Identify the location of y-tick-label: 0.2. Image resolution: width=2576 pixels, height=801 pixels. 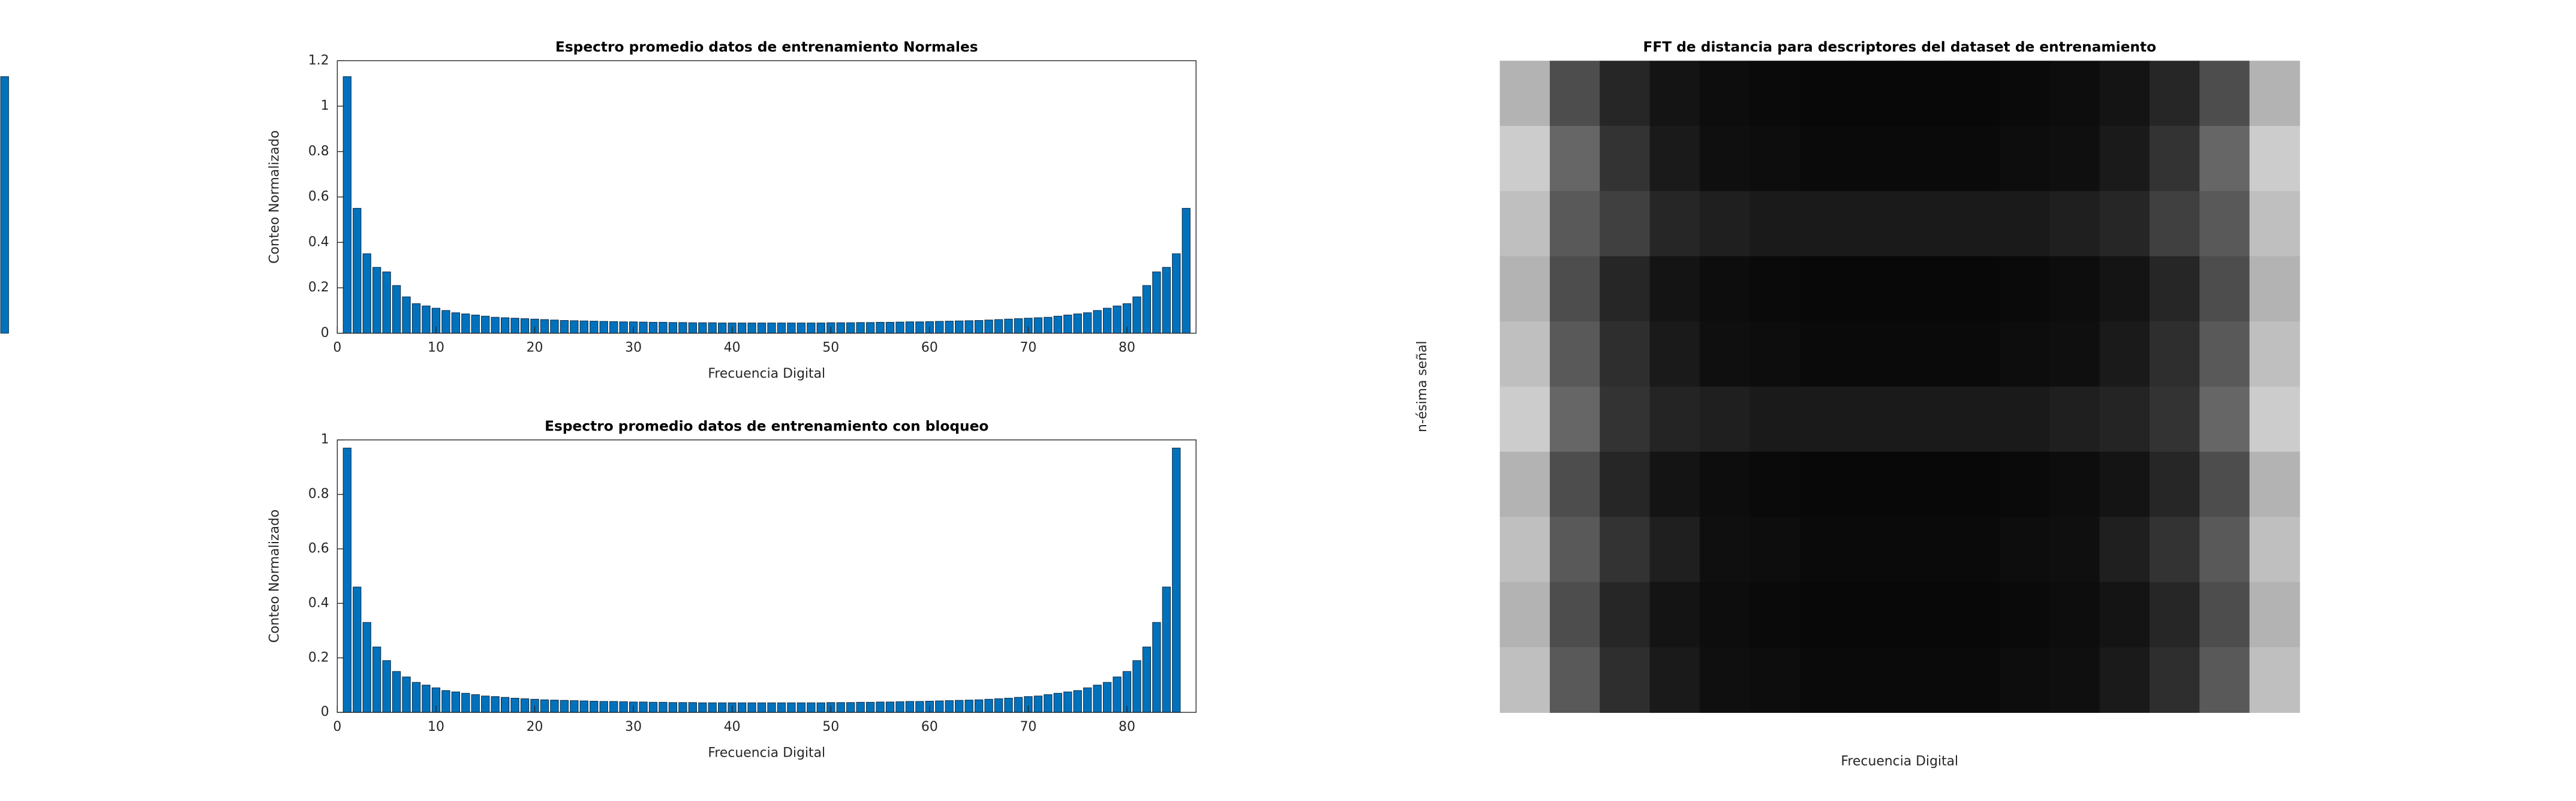
(319, 288).